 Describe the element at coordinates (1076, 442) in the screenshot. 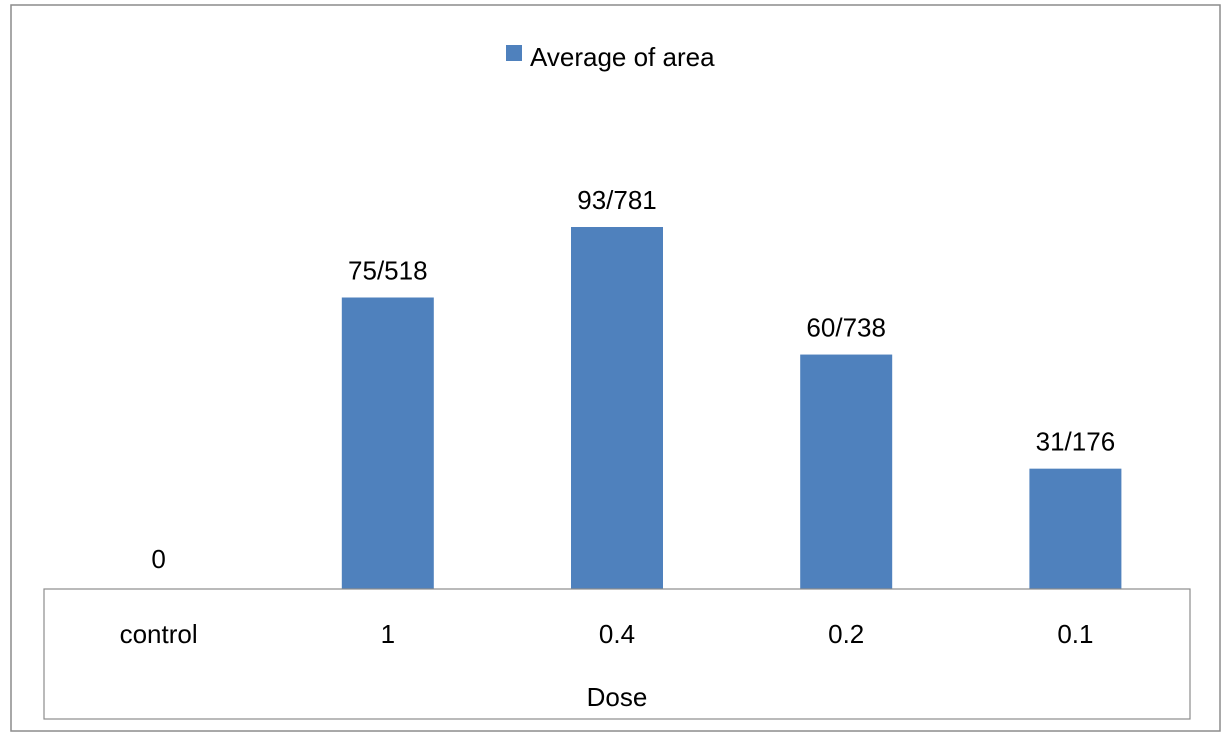

I see `data-label-0-1: 31/176` at that location.